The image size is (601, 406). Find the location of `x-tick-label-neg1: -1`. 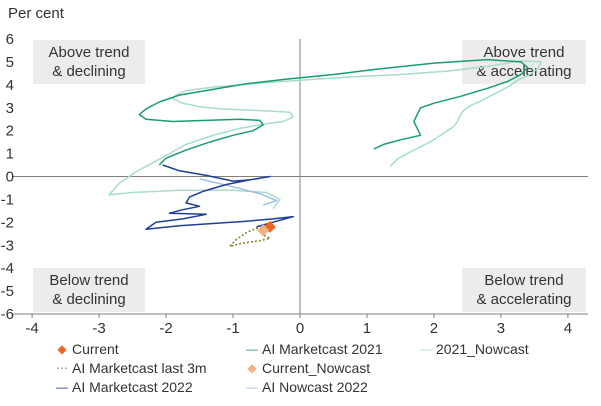

x-tick-label-neg1: -1 is located at coordinates (232, 328).